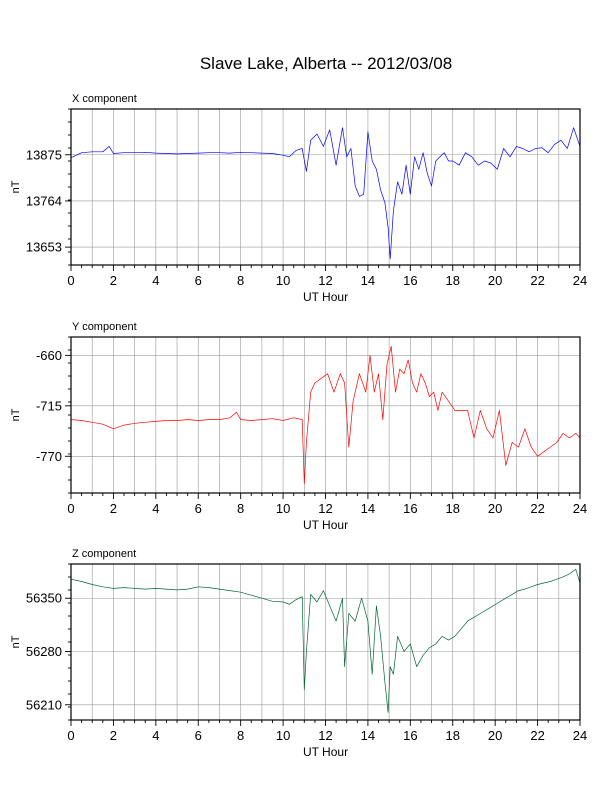 Image resolution: width=612 pixels, height=792 pixels. What do you see at coordinates (410, 735) in the screenshot?
I see `z-component-x-tick-label: 16` at bounding box center [410, 735].